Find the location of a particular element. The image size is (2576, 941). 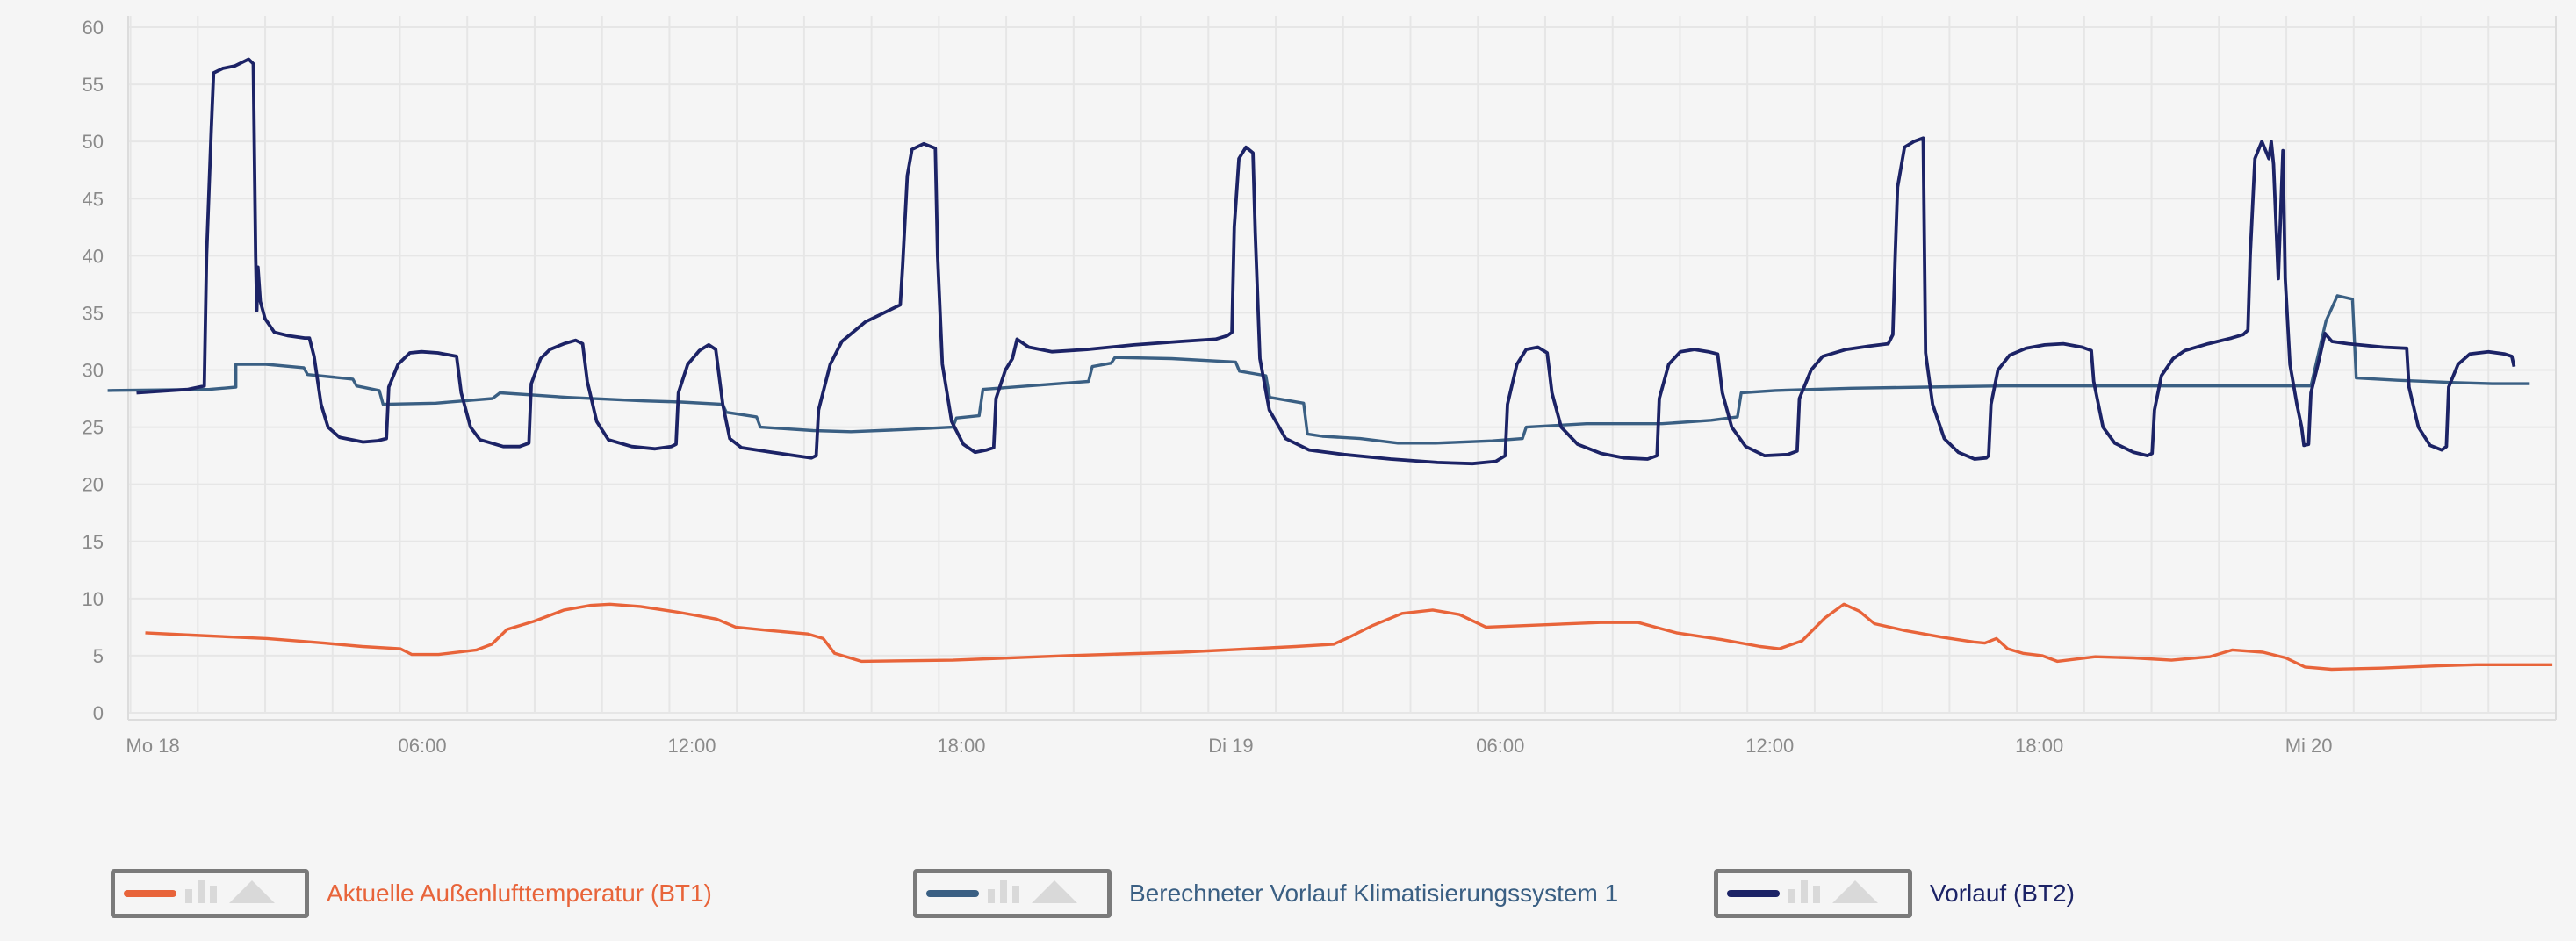

y-tick-label: 5 is located at coordinates (98, 656).